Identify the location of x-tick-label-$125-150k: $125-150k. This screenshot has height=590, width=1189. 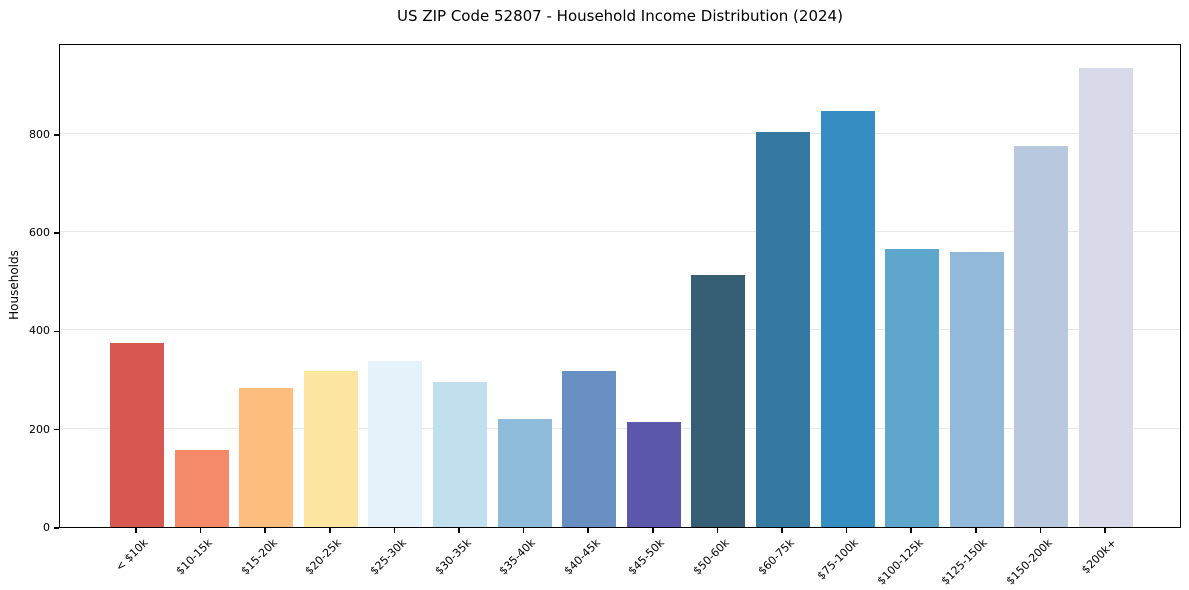
(965, 562).